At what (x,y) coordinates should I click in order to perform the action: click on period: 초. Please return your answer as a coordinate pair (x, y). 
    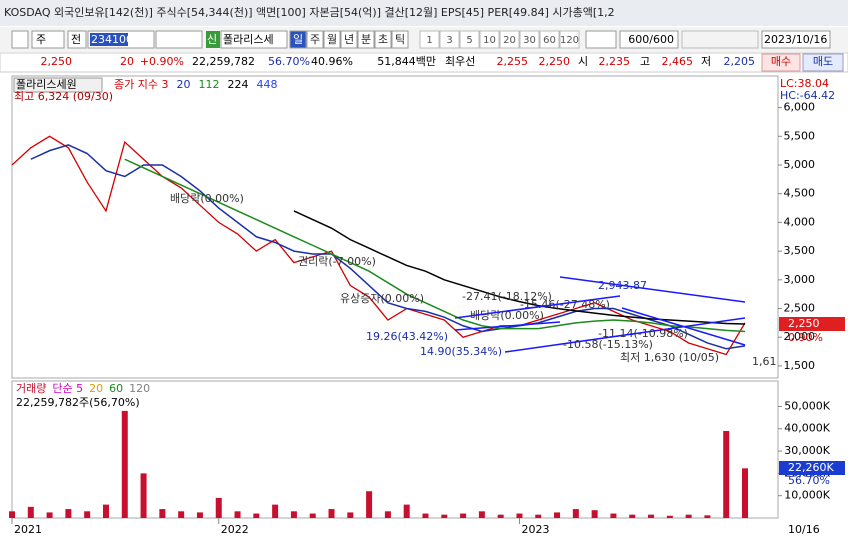
    Looking at the image, I should click on (383, 39).